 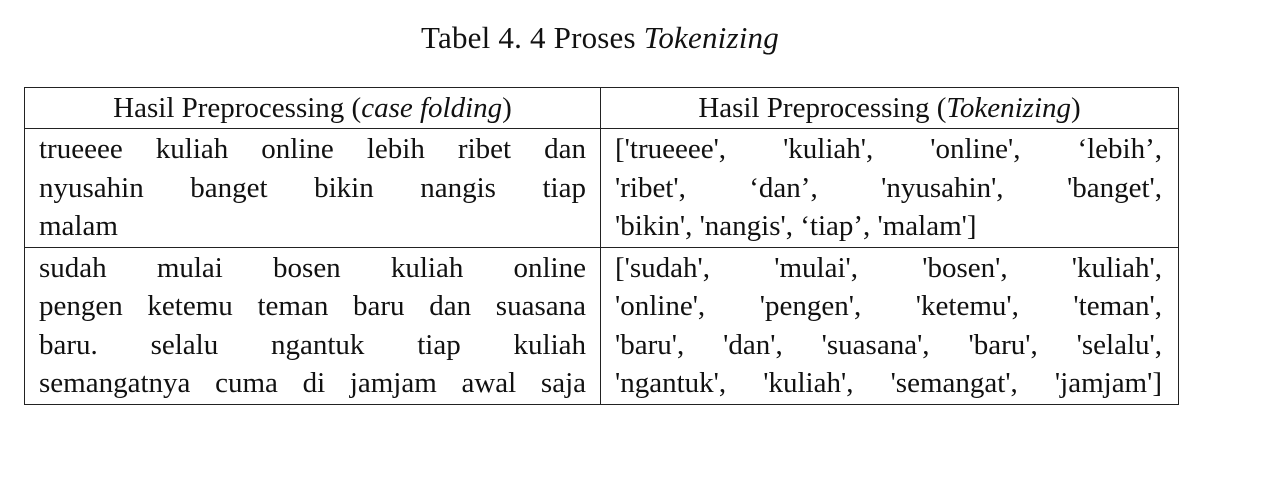 I want to click on text-line: pengen ketemu teman baru dan suasana, so click(x=312, y=306).